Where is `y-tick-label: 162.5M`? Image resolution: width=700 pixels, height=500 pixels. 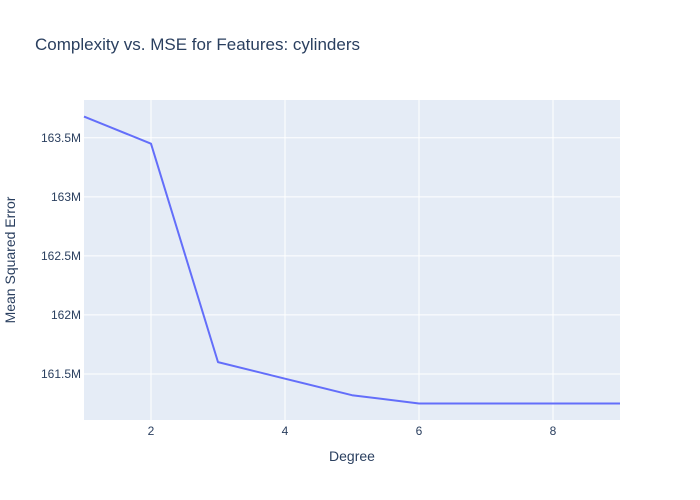
y-tick-label: 162.5M is located at coordinates (61, 256).